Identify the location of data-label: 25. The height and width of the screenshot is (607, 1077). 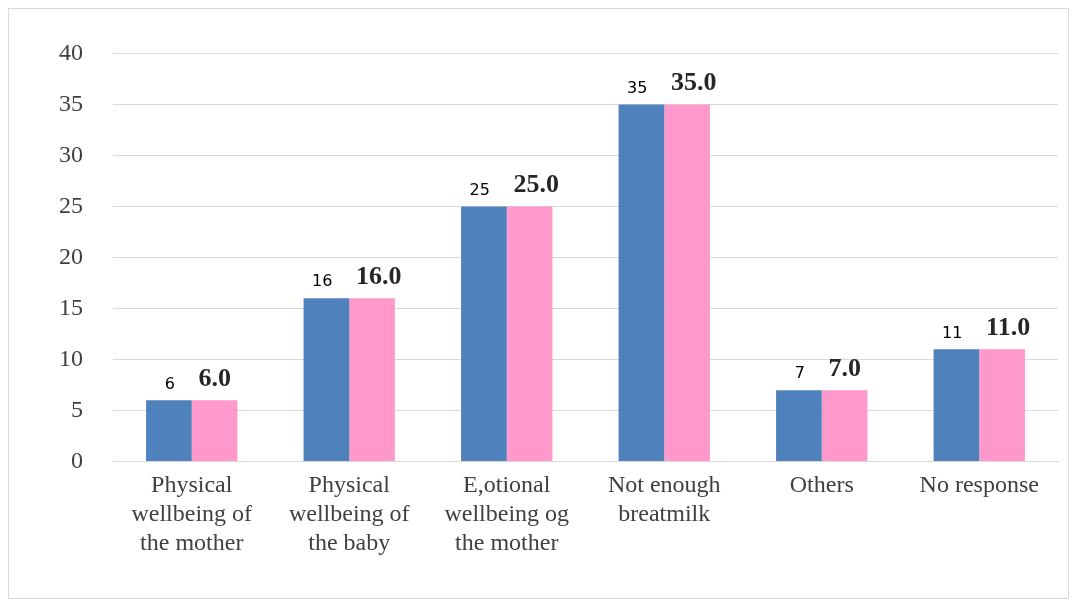
(479, 189).